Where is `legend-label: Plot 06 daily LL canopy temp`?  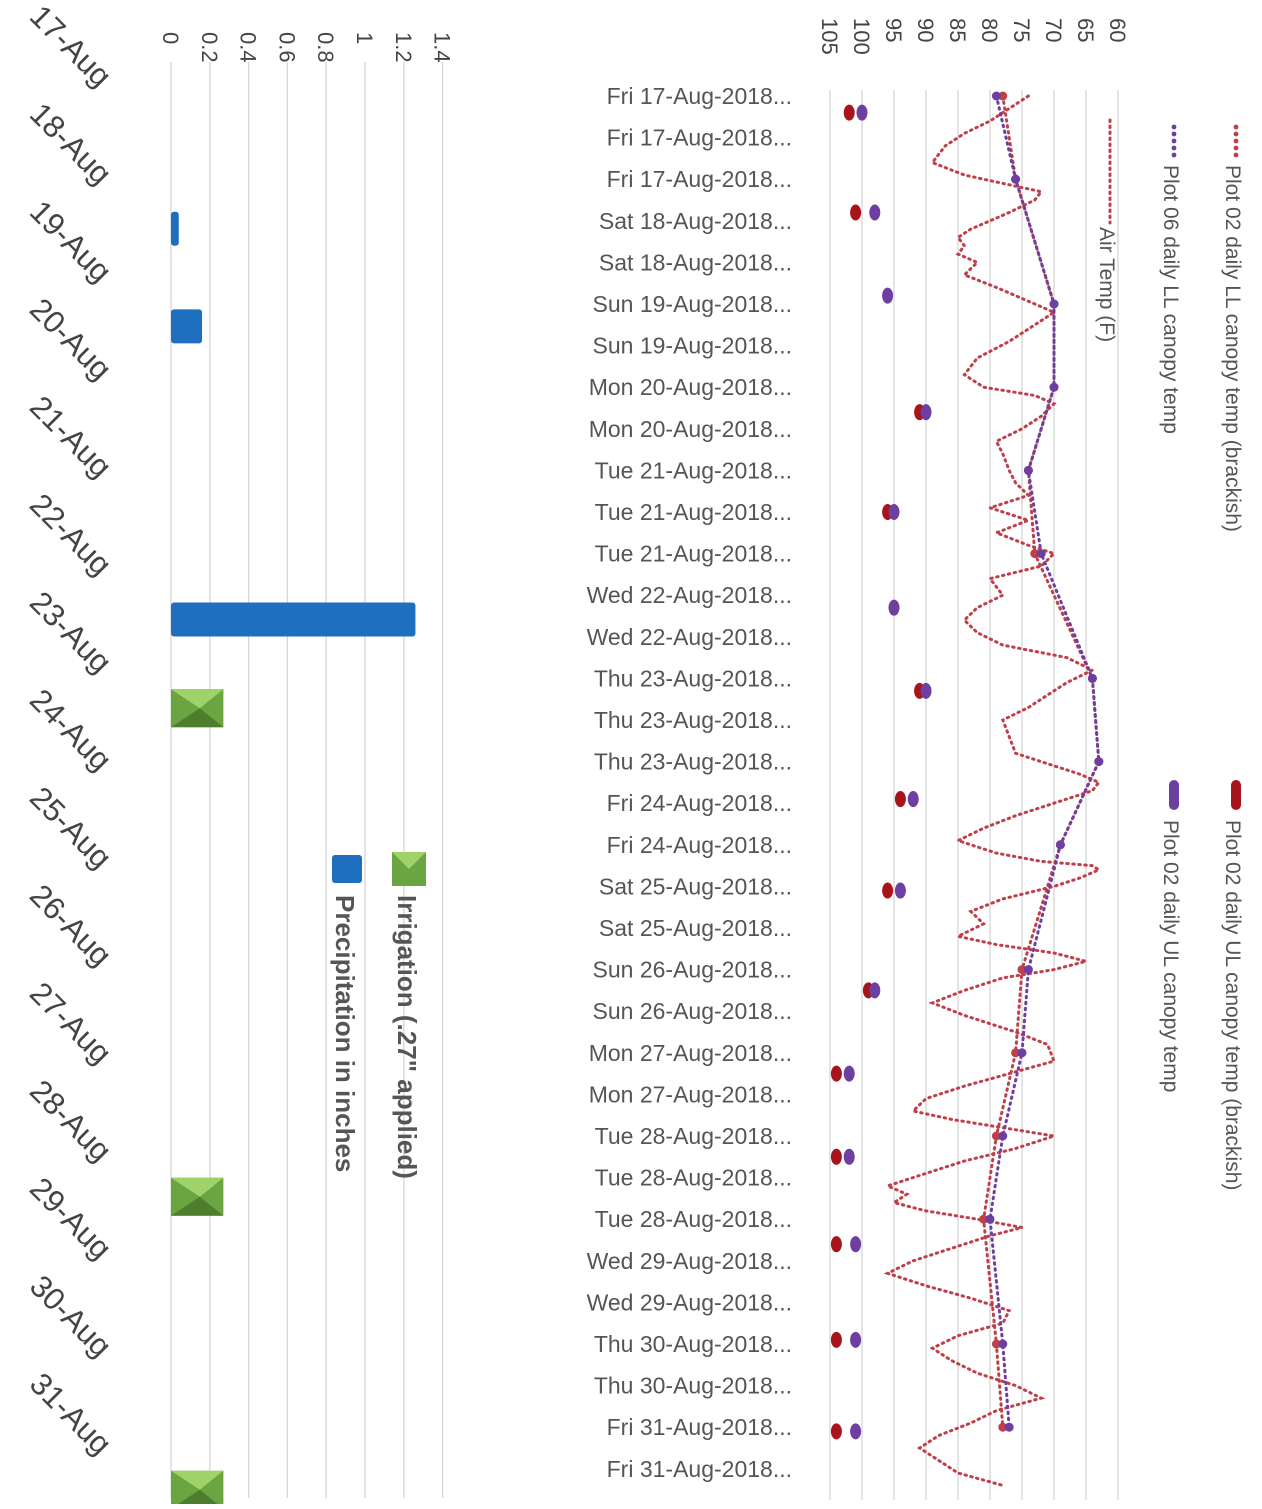
legend-label: Plot 06 daily LL canopy temp is located at coordinates (1170, 299).